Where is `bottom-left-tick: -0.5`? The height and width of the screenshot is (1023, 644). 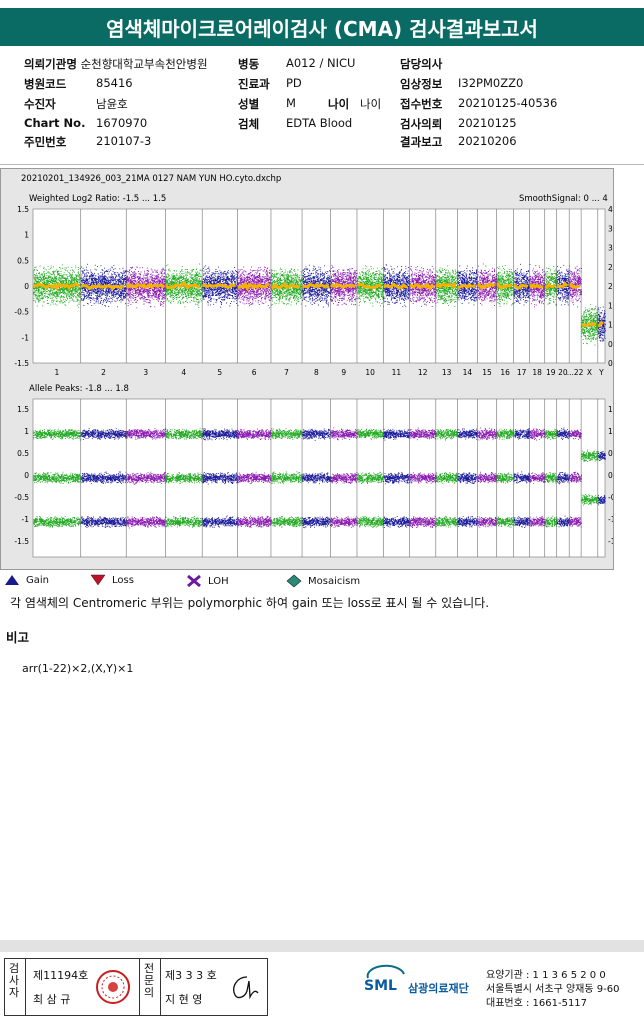
bottom-left-tick: -0.5 is located at coordinates (21, 497).